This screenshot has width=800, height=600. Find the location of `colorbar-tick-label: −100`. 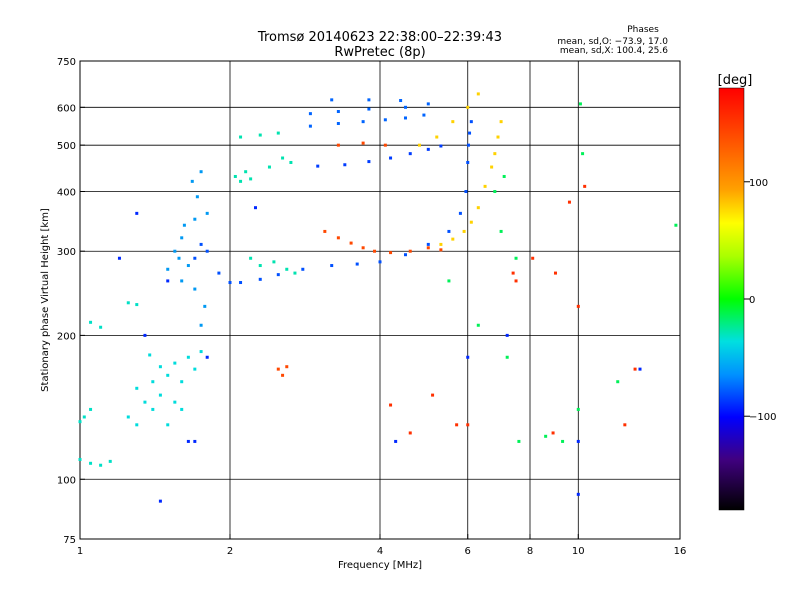

colorbar-tick-label: −100 is located at coordinates (762, 417).